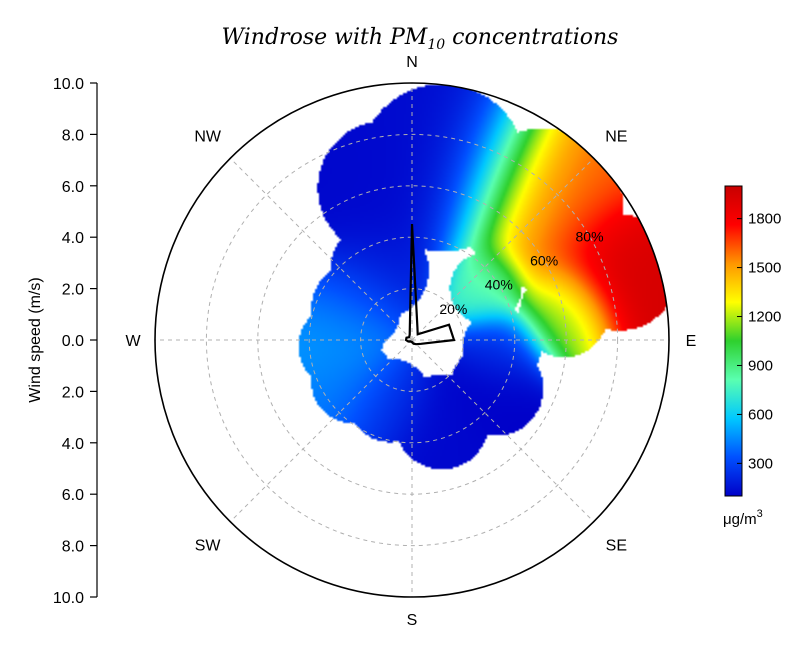 The width and height of the screenshot is (800, 672). I want to click on direction-label: NW, so click(208, 137).